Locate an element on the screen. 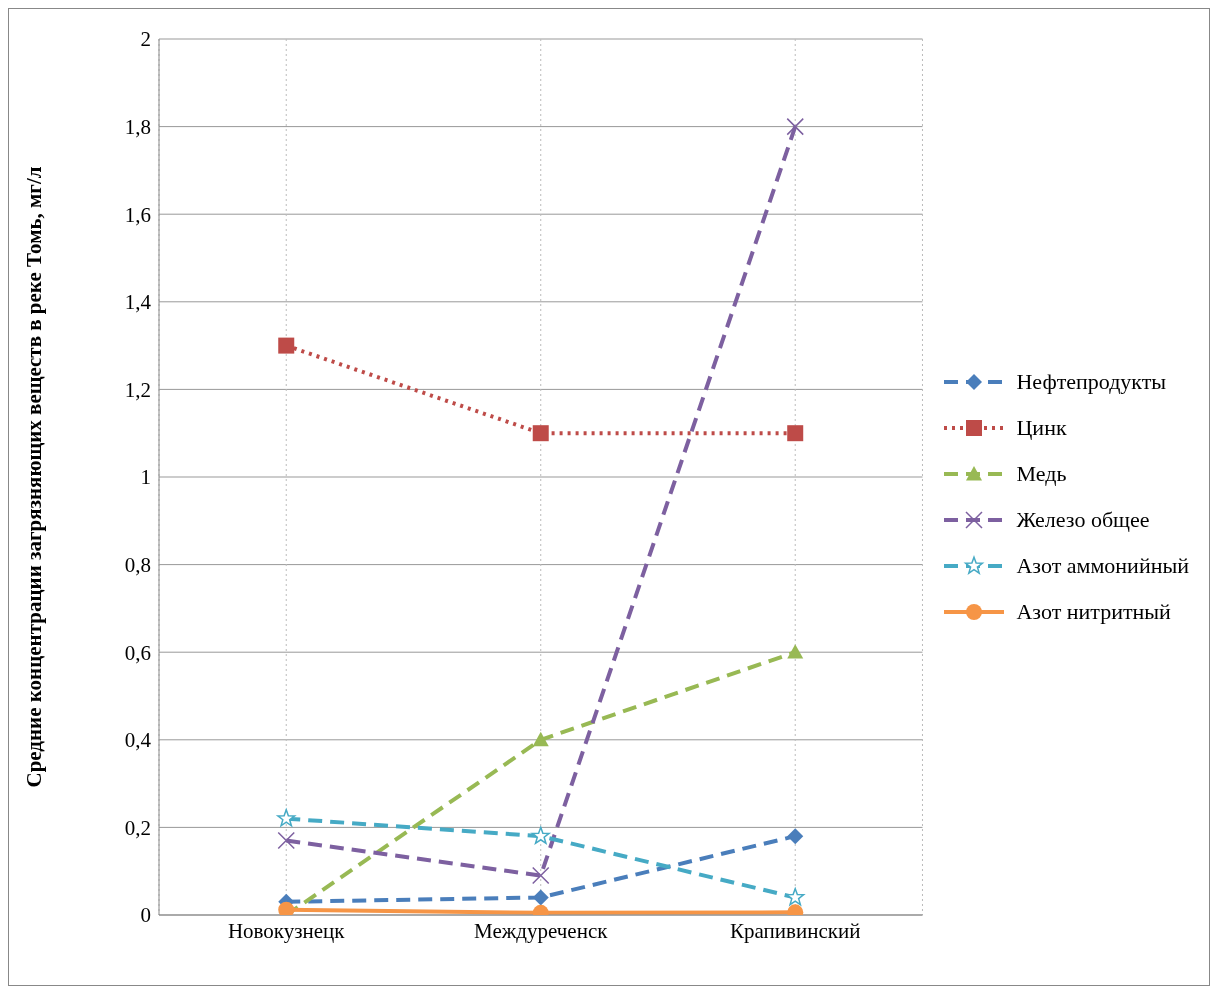 This screenshot has width=1216, height=992. y-tick-label: 0,8 is located at coordinates (137, 565).